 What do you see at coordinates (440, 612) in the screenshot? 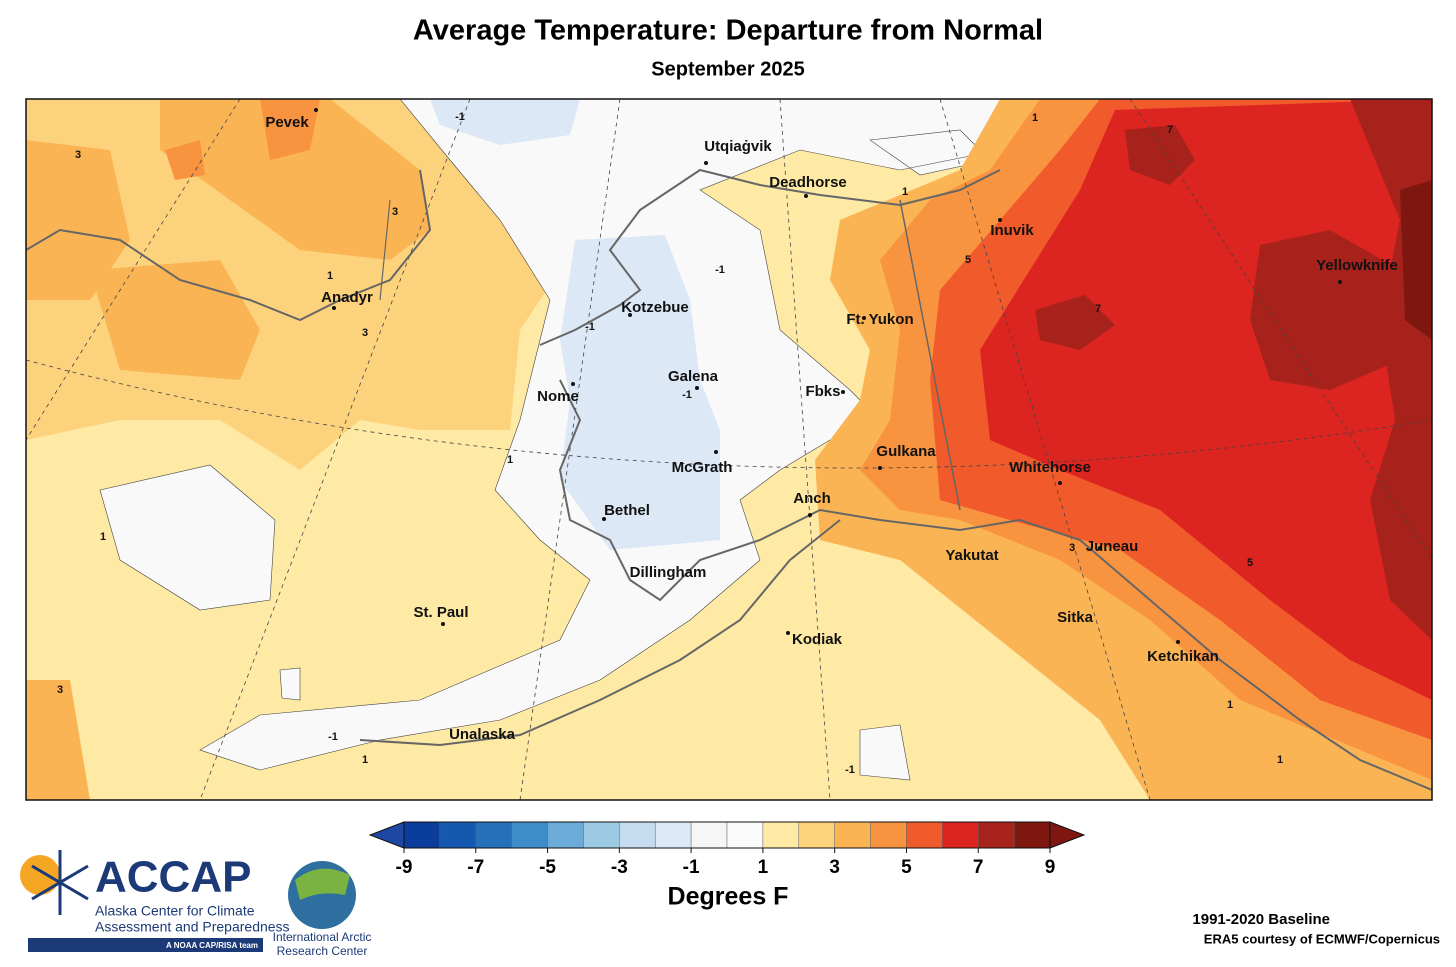
I see `city-label: St. Paul` at bounding box center [440, 612].